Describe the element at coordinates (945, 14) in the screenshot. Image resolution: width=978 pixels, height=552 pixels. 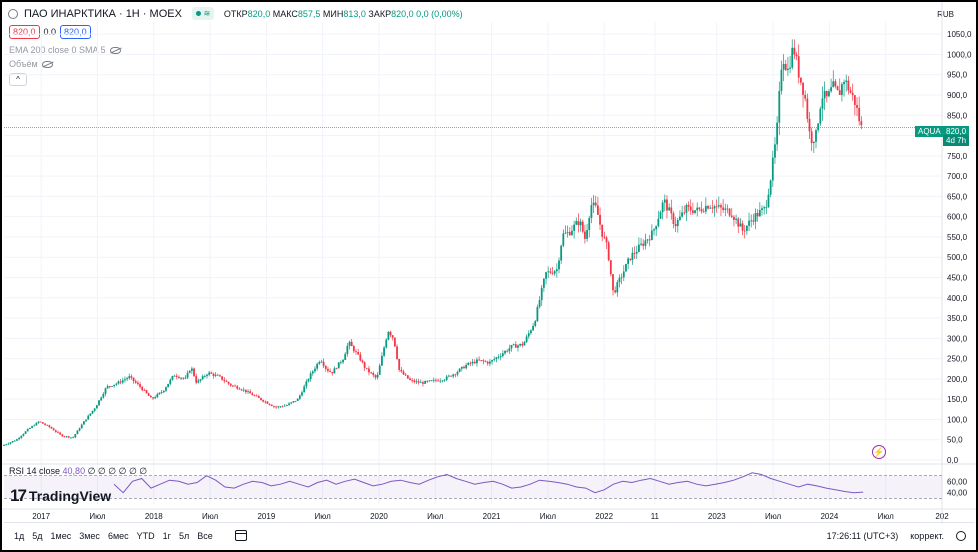
I see `currency-label: RUB` at that location.